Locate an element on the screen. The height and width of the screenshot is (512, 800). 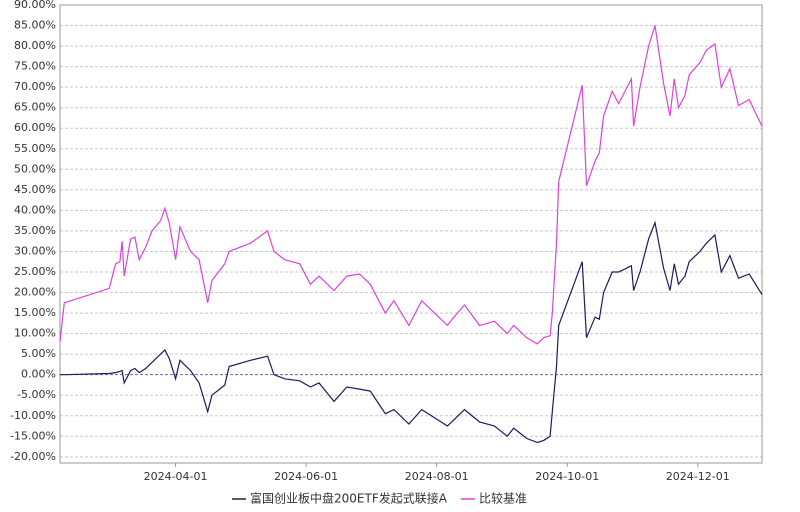
y-tick-label: 30.00% is located at coordinates (35, 250).